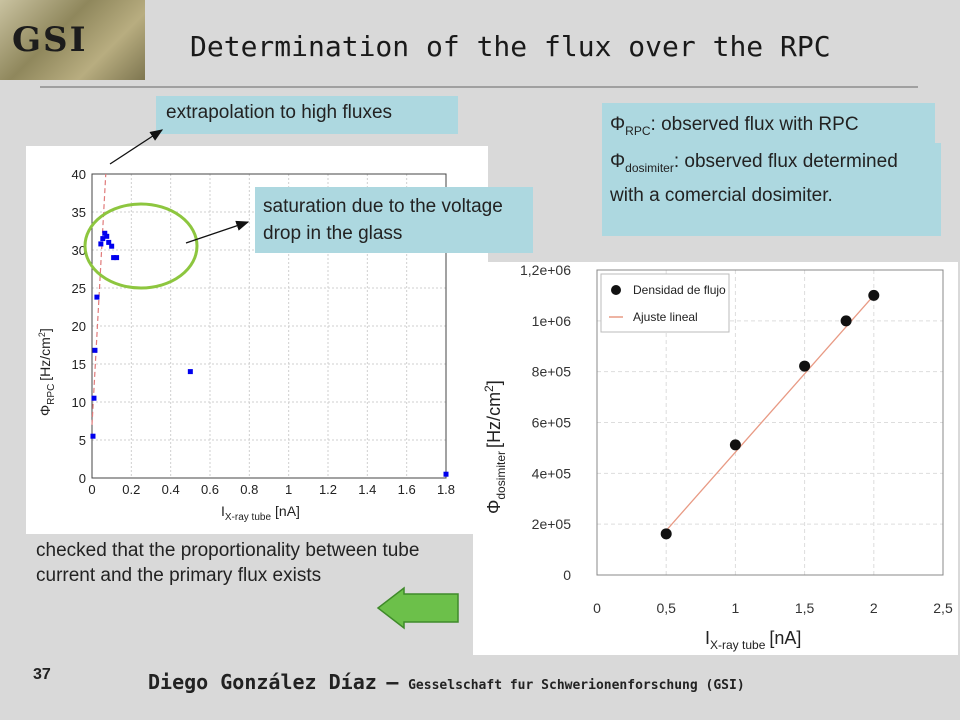 The image size is (960, 720). What do you see at coordinates (679, 290) in the screenshot?
I see `legend-label-densidad: Densidad de flujo` at bounding box center [679, 290].